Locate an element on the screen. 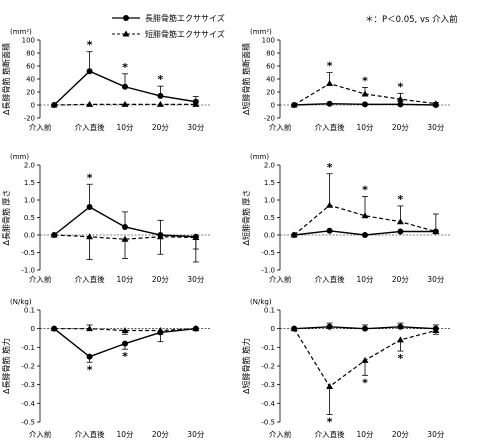 The width and height of the screenshot is (495, 444). legend-label-long: 長腓骨筋エクササイズ is located at coordinates (185, 18).